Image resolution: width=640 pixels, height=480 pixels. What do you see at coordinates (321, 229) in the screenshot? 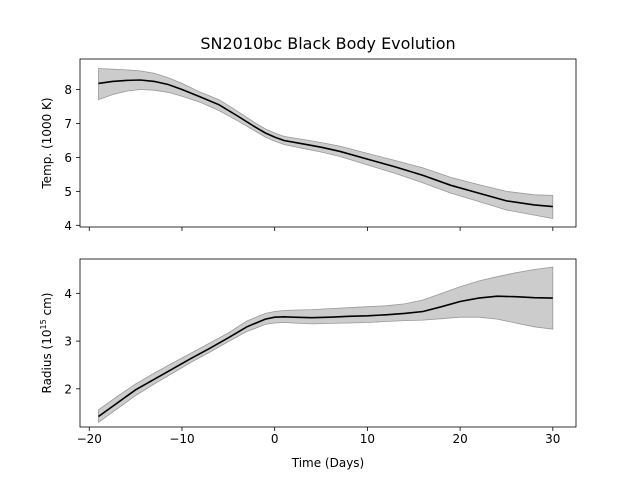
I see `temperature-x-ticks` at bounding box center [321, 229].